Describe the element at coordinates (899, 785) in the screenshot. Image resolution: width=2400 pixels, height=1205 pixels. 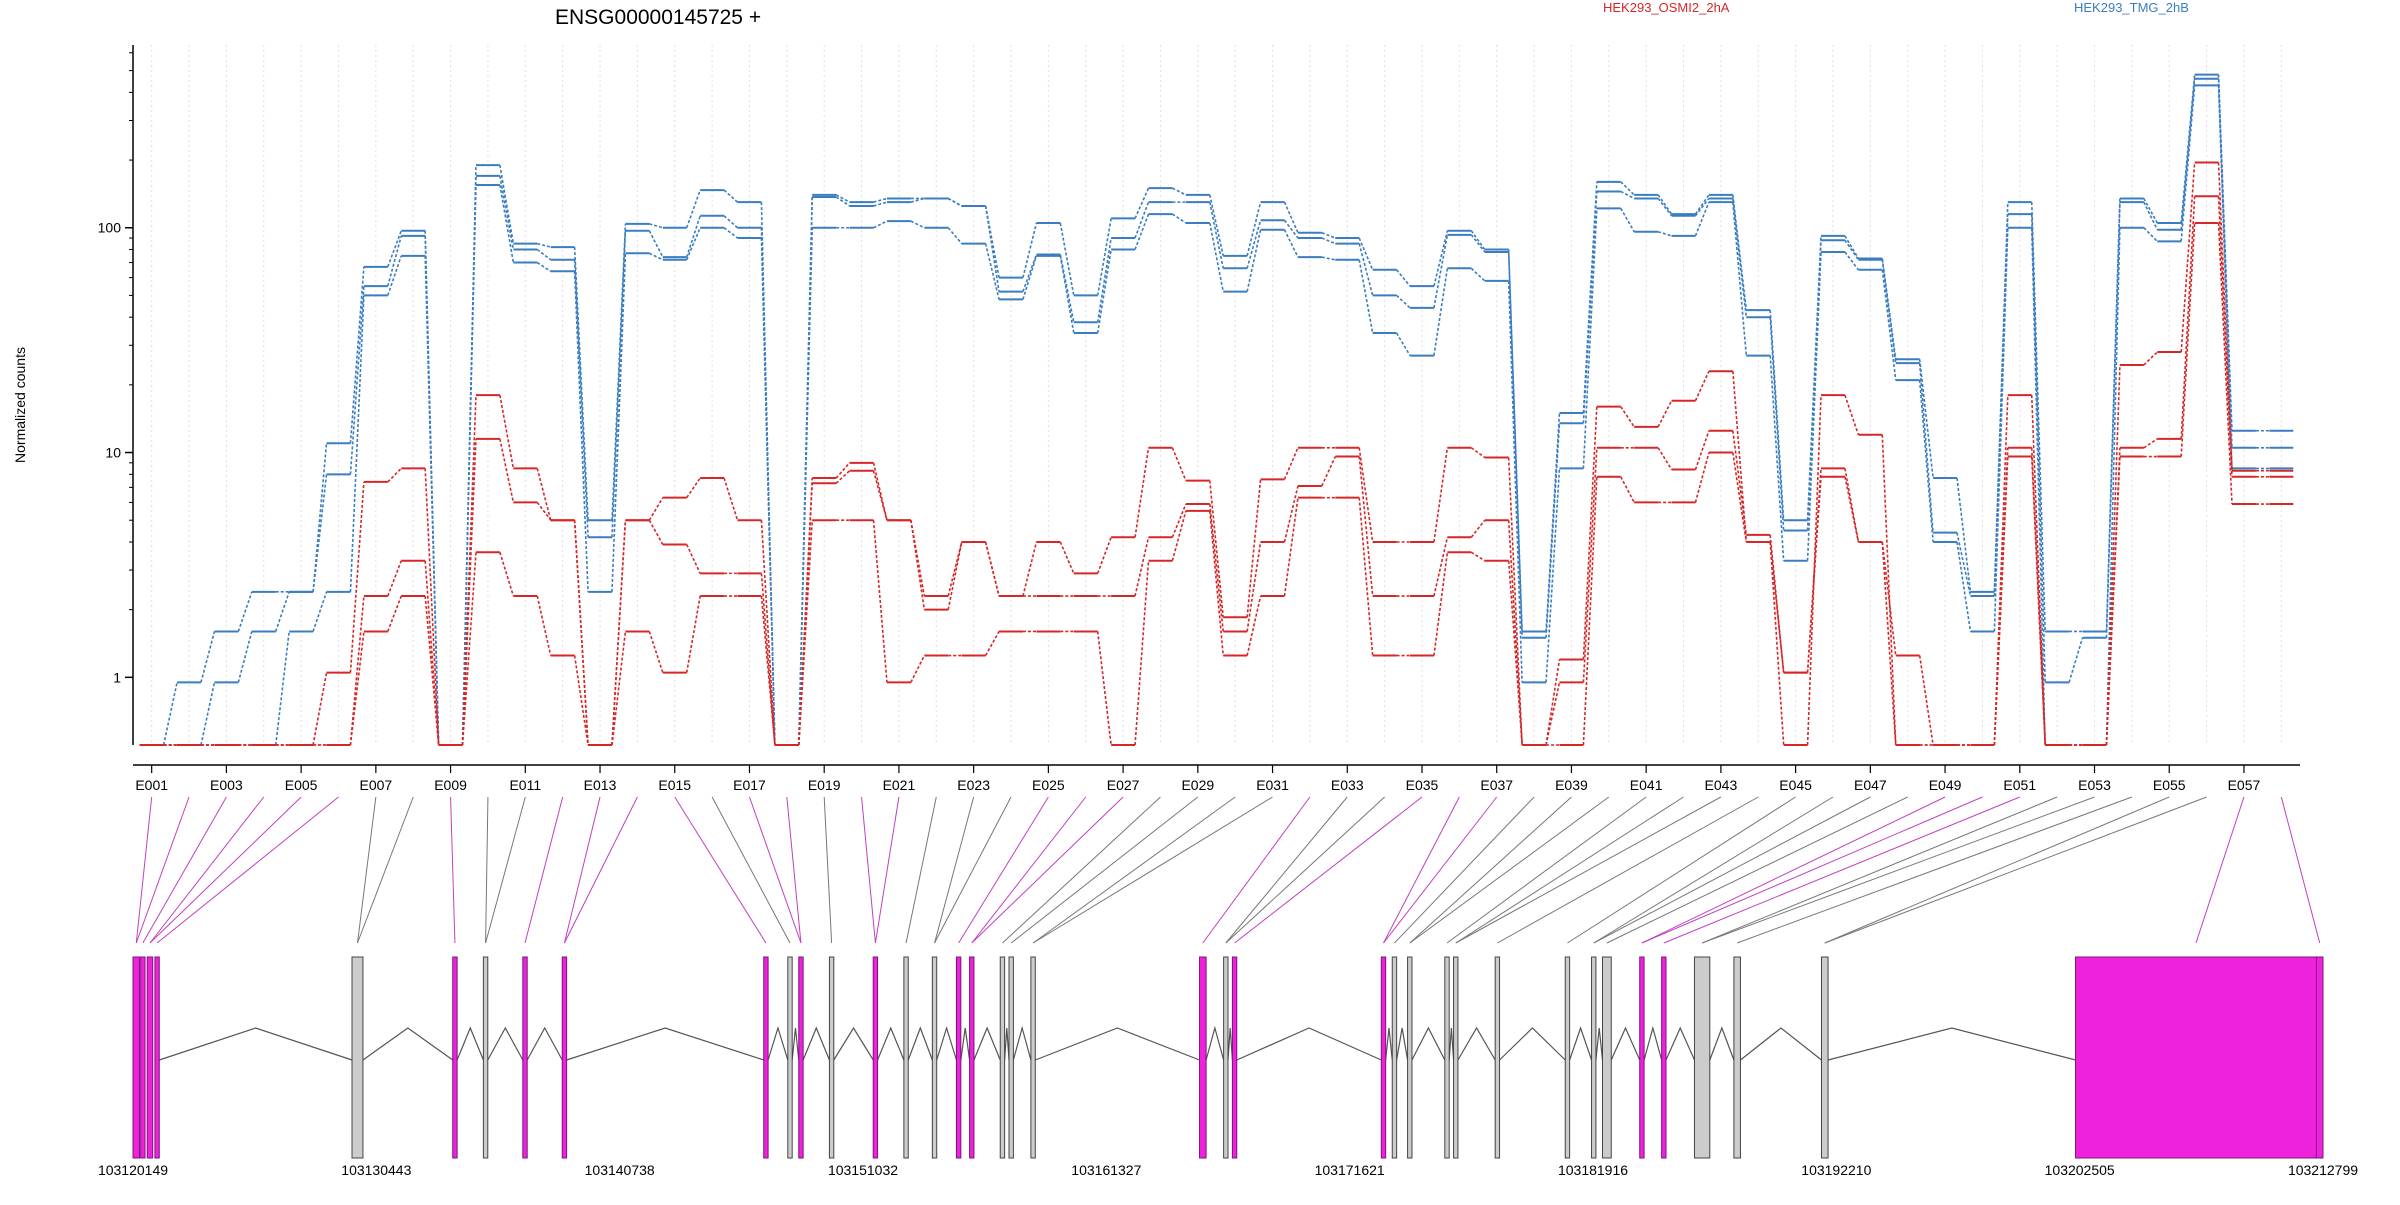
I see `exon-label: E021` at that location.